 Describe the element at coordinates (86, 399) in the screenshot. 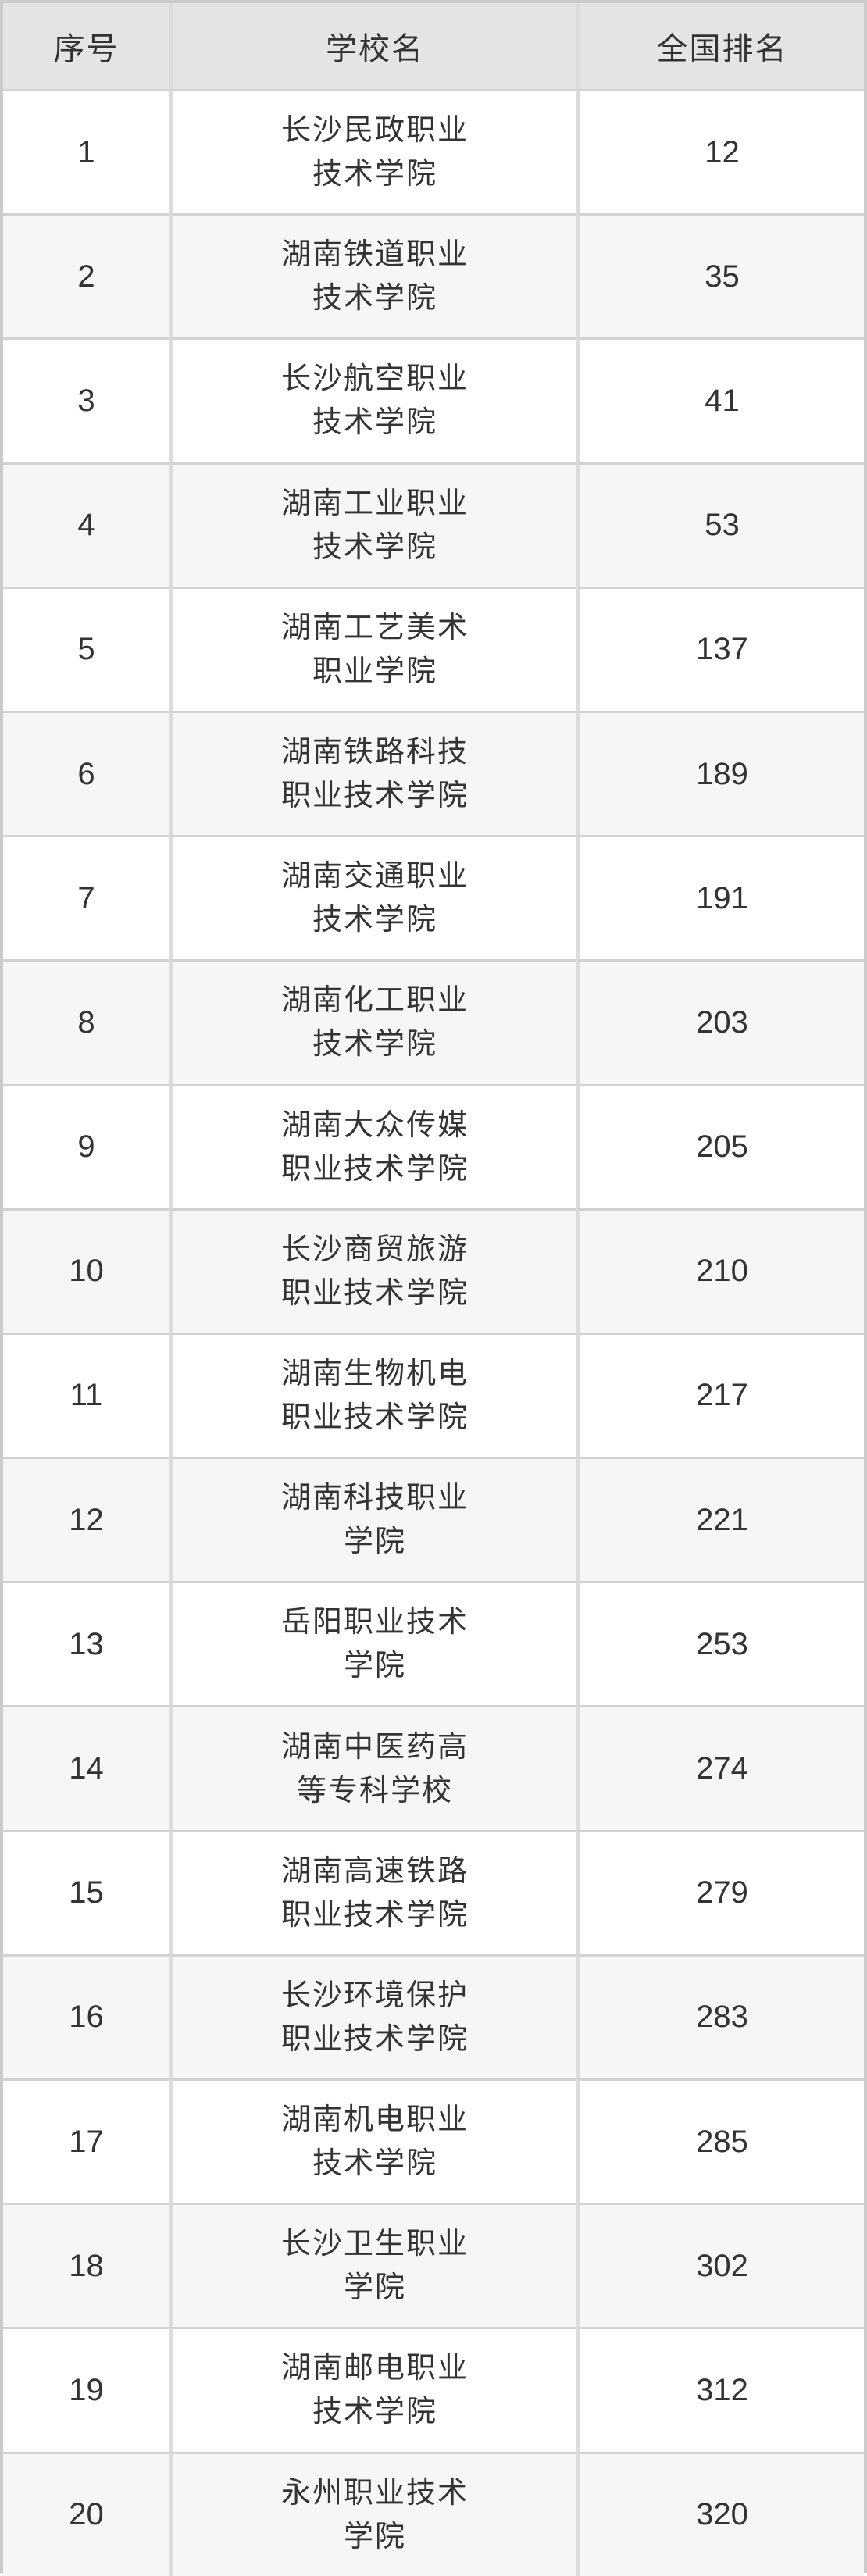

I see `cell-no: 3` at that location.